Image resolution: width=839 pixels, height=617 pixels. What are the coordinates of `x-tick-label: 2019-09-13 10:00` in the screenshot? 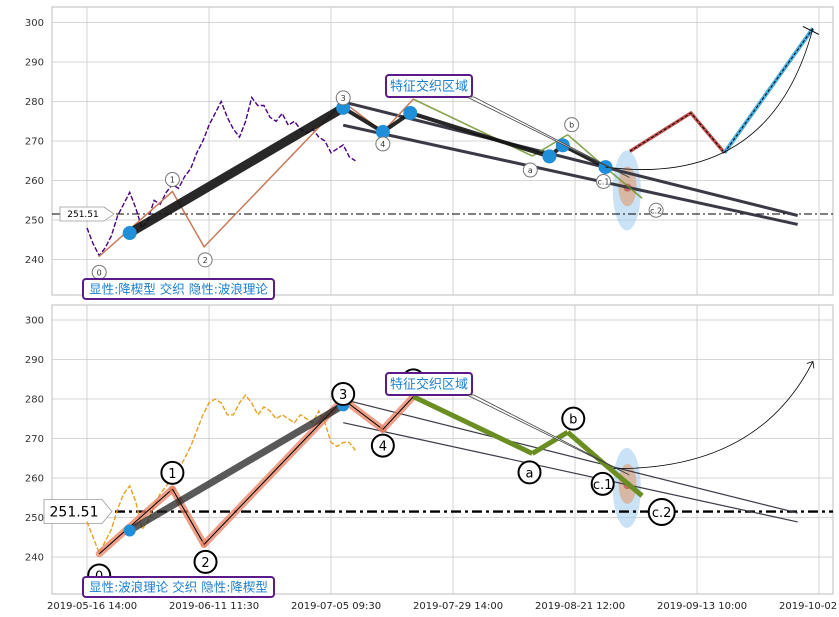 It's located at (702, 606).